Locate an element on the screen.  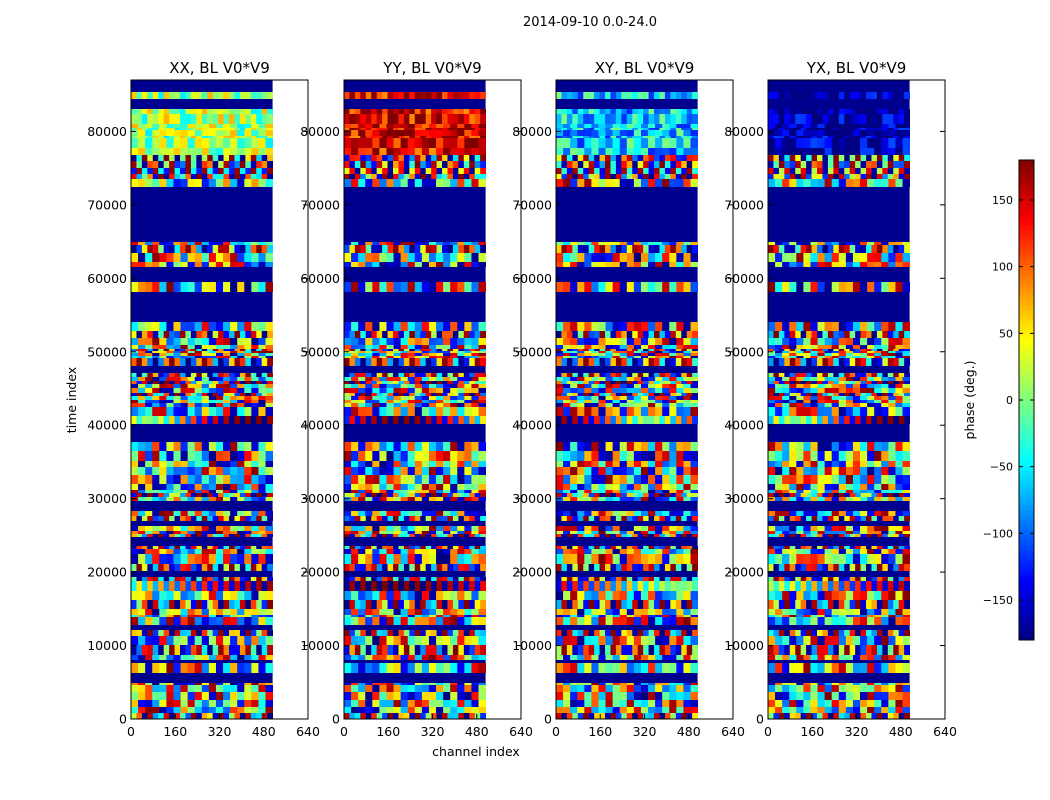
colorbar-tick-label: 0 is located at coordinates (1009, 400).